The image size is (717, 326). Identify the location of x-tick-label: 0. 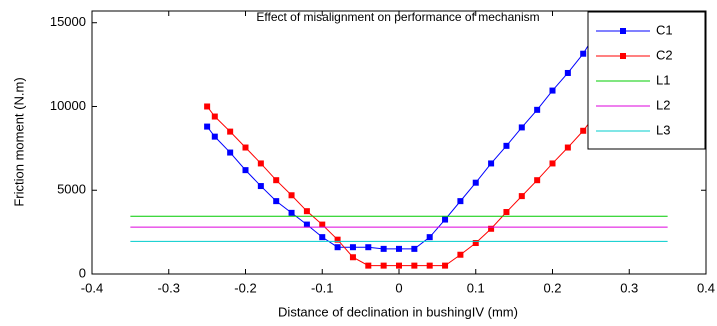
(398, 287).